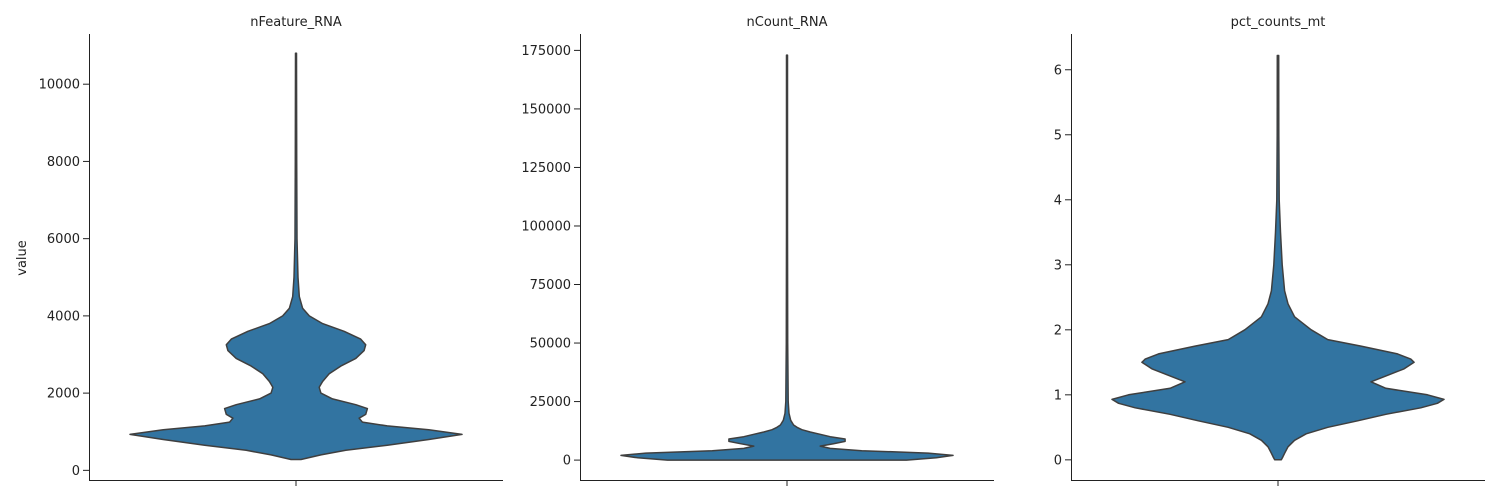 The height and width of the screenshot is (500, 1511). I want to click on y-tick-label: 125000, so click(546, 168).